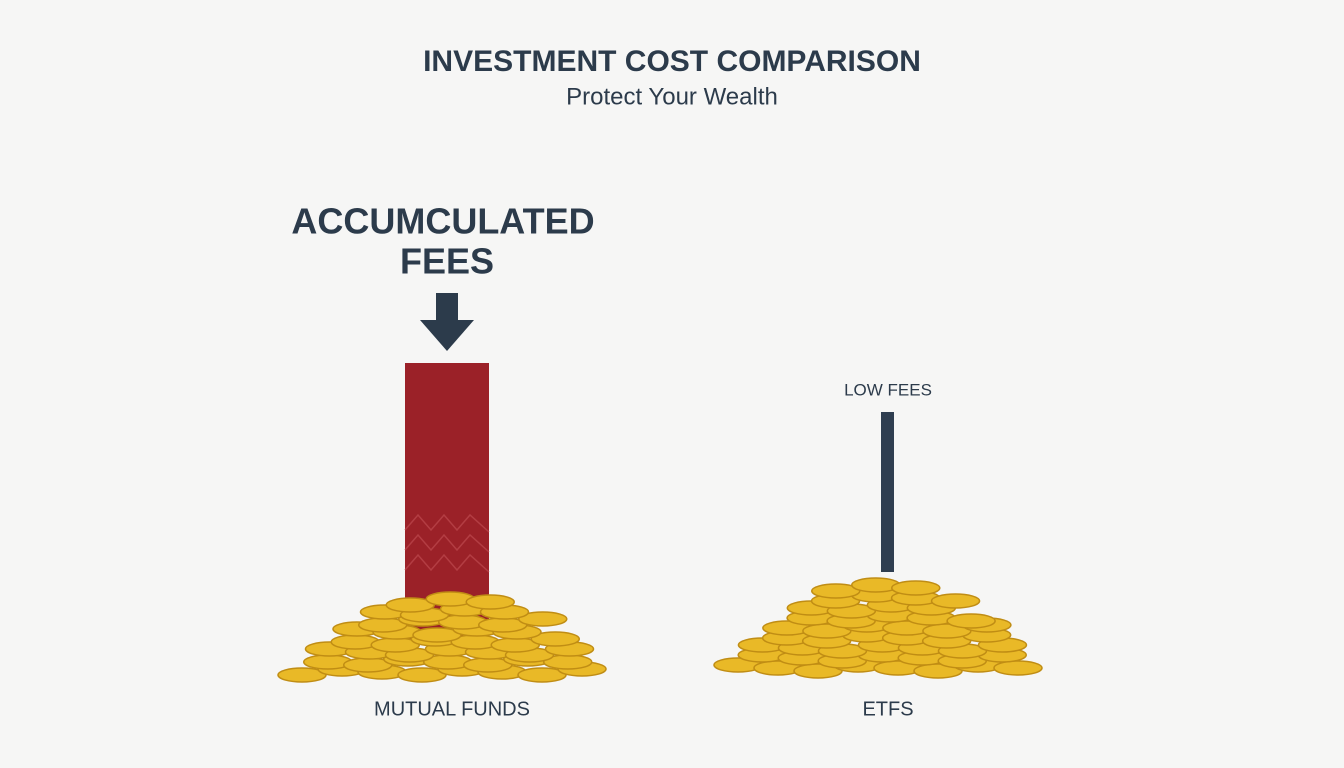 The image size is (1344, 768). I want to click on callout-line: FEES, so click(447, 261).